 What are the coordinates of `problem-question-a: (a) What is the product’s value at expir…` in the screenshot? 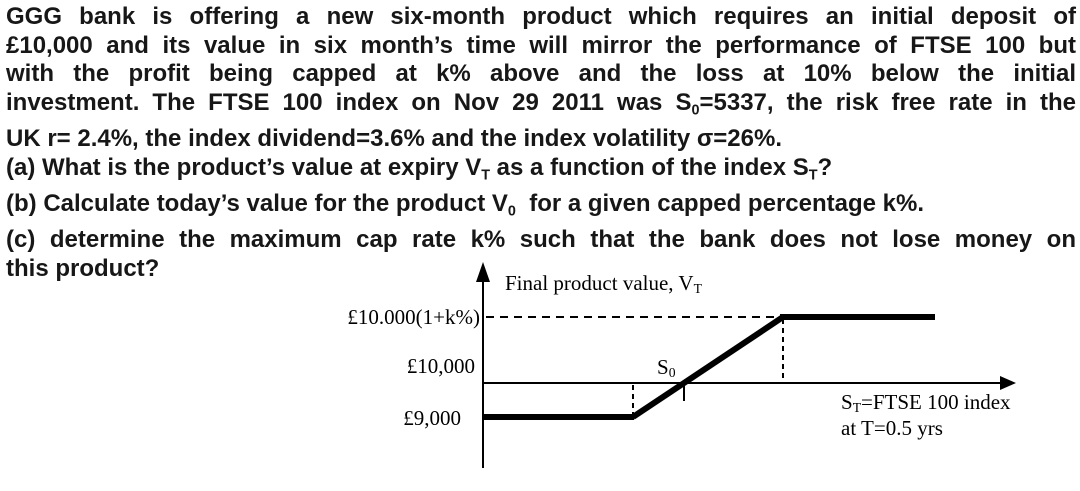 It's located at (419, 168).